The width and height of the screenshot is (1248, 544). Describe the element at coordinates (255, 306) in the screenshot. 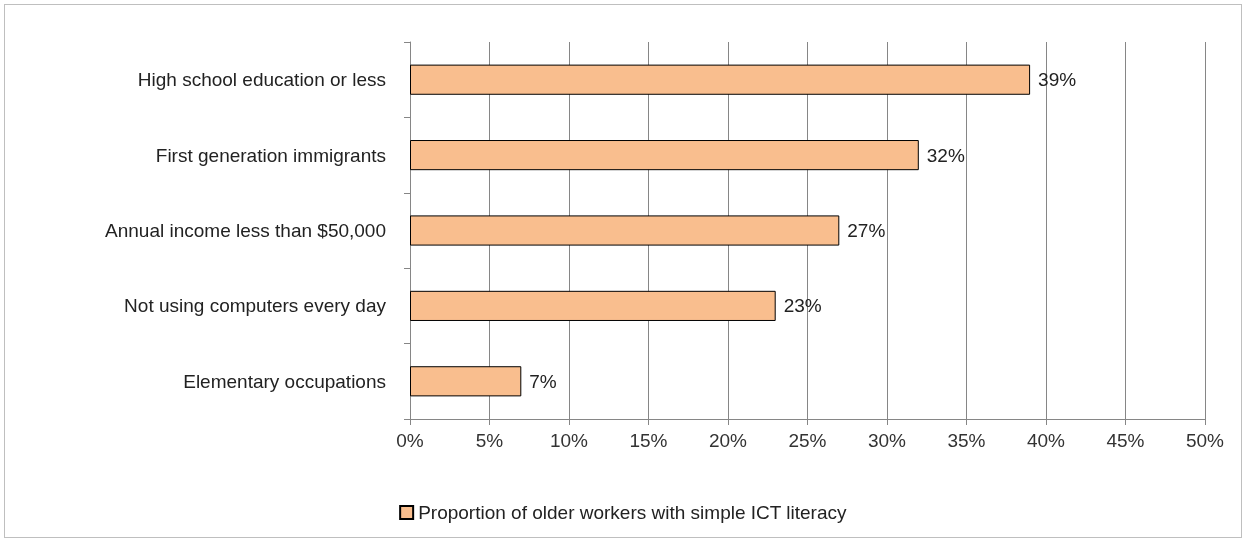

I see `y-tick-label: Not using computers every day` at that location.